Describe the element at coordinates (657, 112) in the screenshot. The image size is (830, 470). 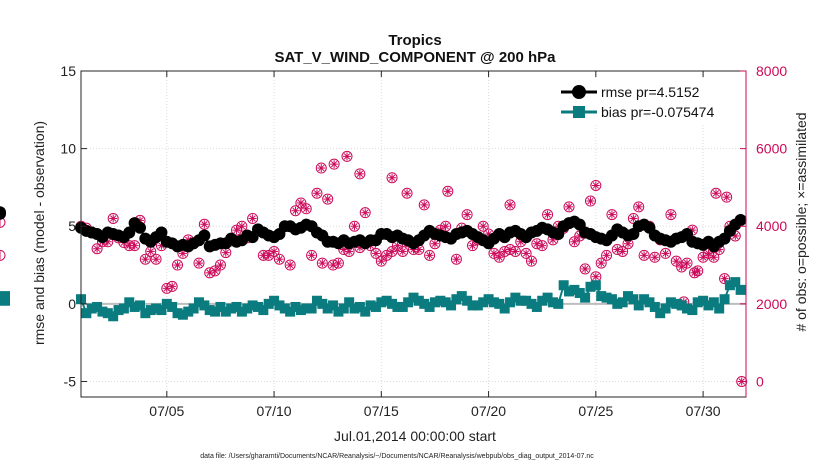
I see `legend-bias-label: bias pr=-0.075474` at that location.